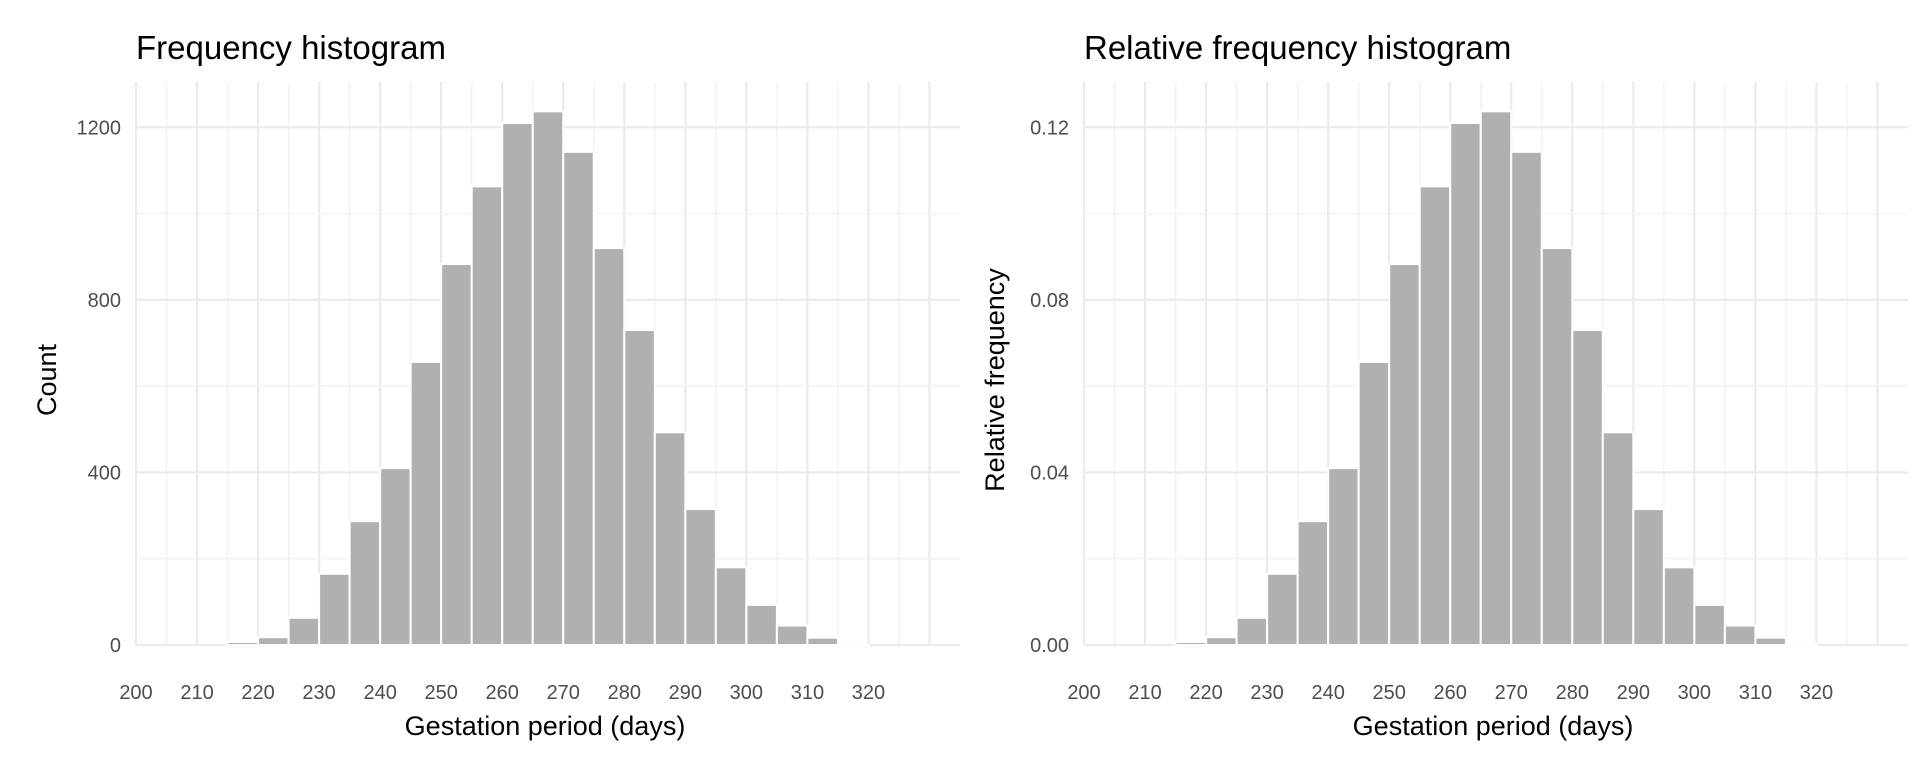 Image resolution: width=1920 pixels, height=768 pixels. I want to click on chart-title: Relative frequency histogram, so click(1297, 47).